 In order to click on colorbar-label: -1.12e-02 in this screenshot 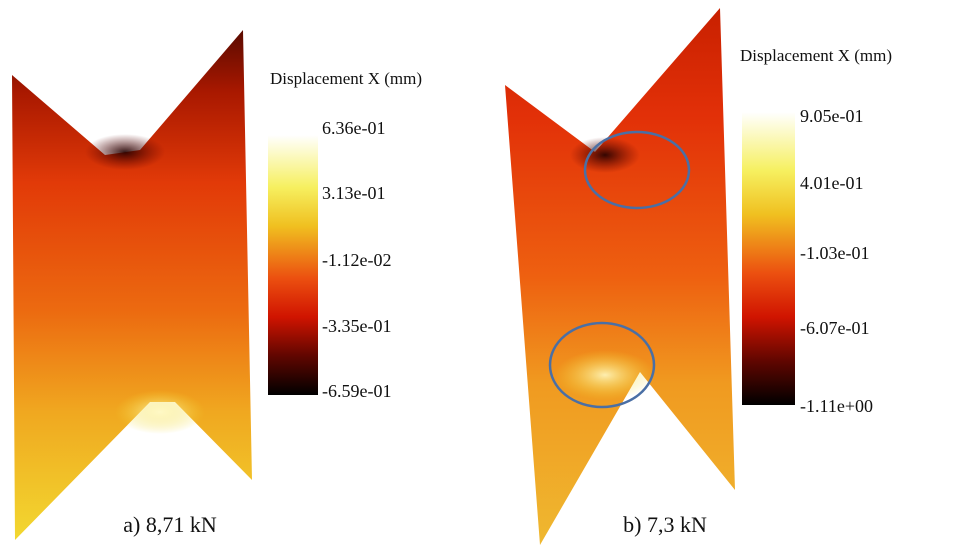, I will do `click(356, 260)`.